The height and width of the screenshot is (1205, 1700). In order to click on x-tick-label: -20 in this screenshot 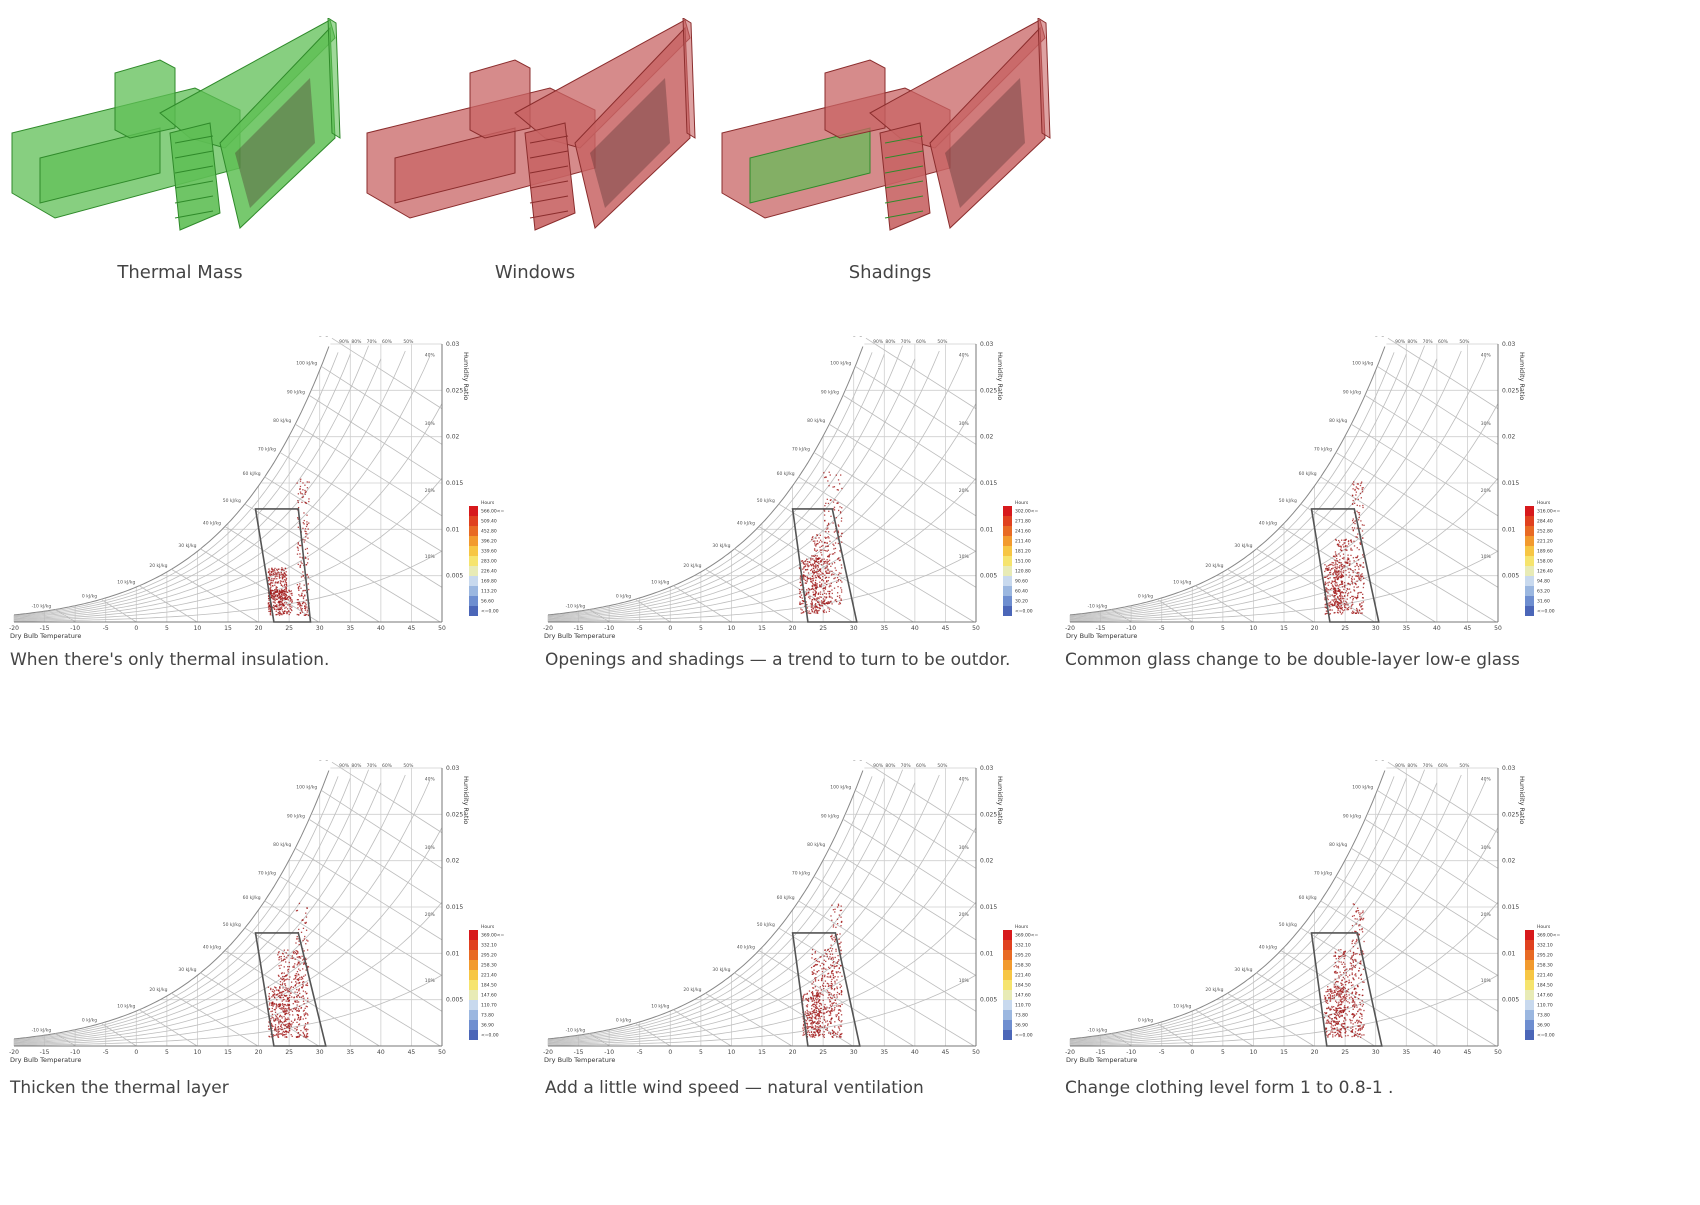, I will do `click(548, 628)`.